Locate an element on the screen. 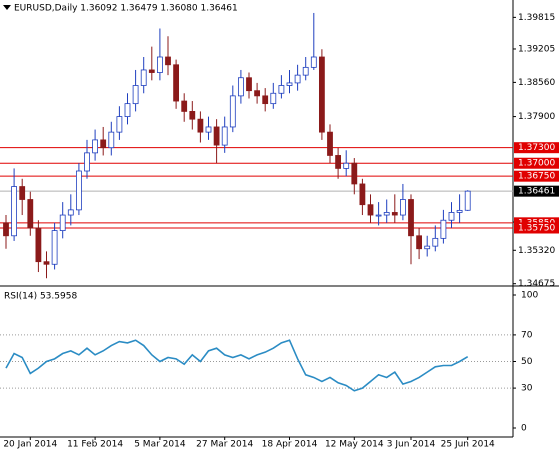 This screenshot has width=559, height=451. y-tick-label: 1.34675 is located at coordinates (536, 284).